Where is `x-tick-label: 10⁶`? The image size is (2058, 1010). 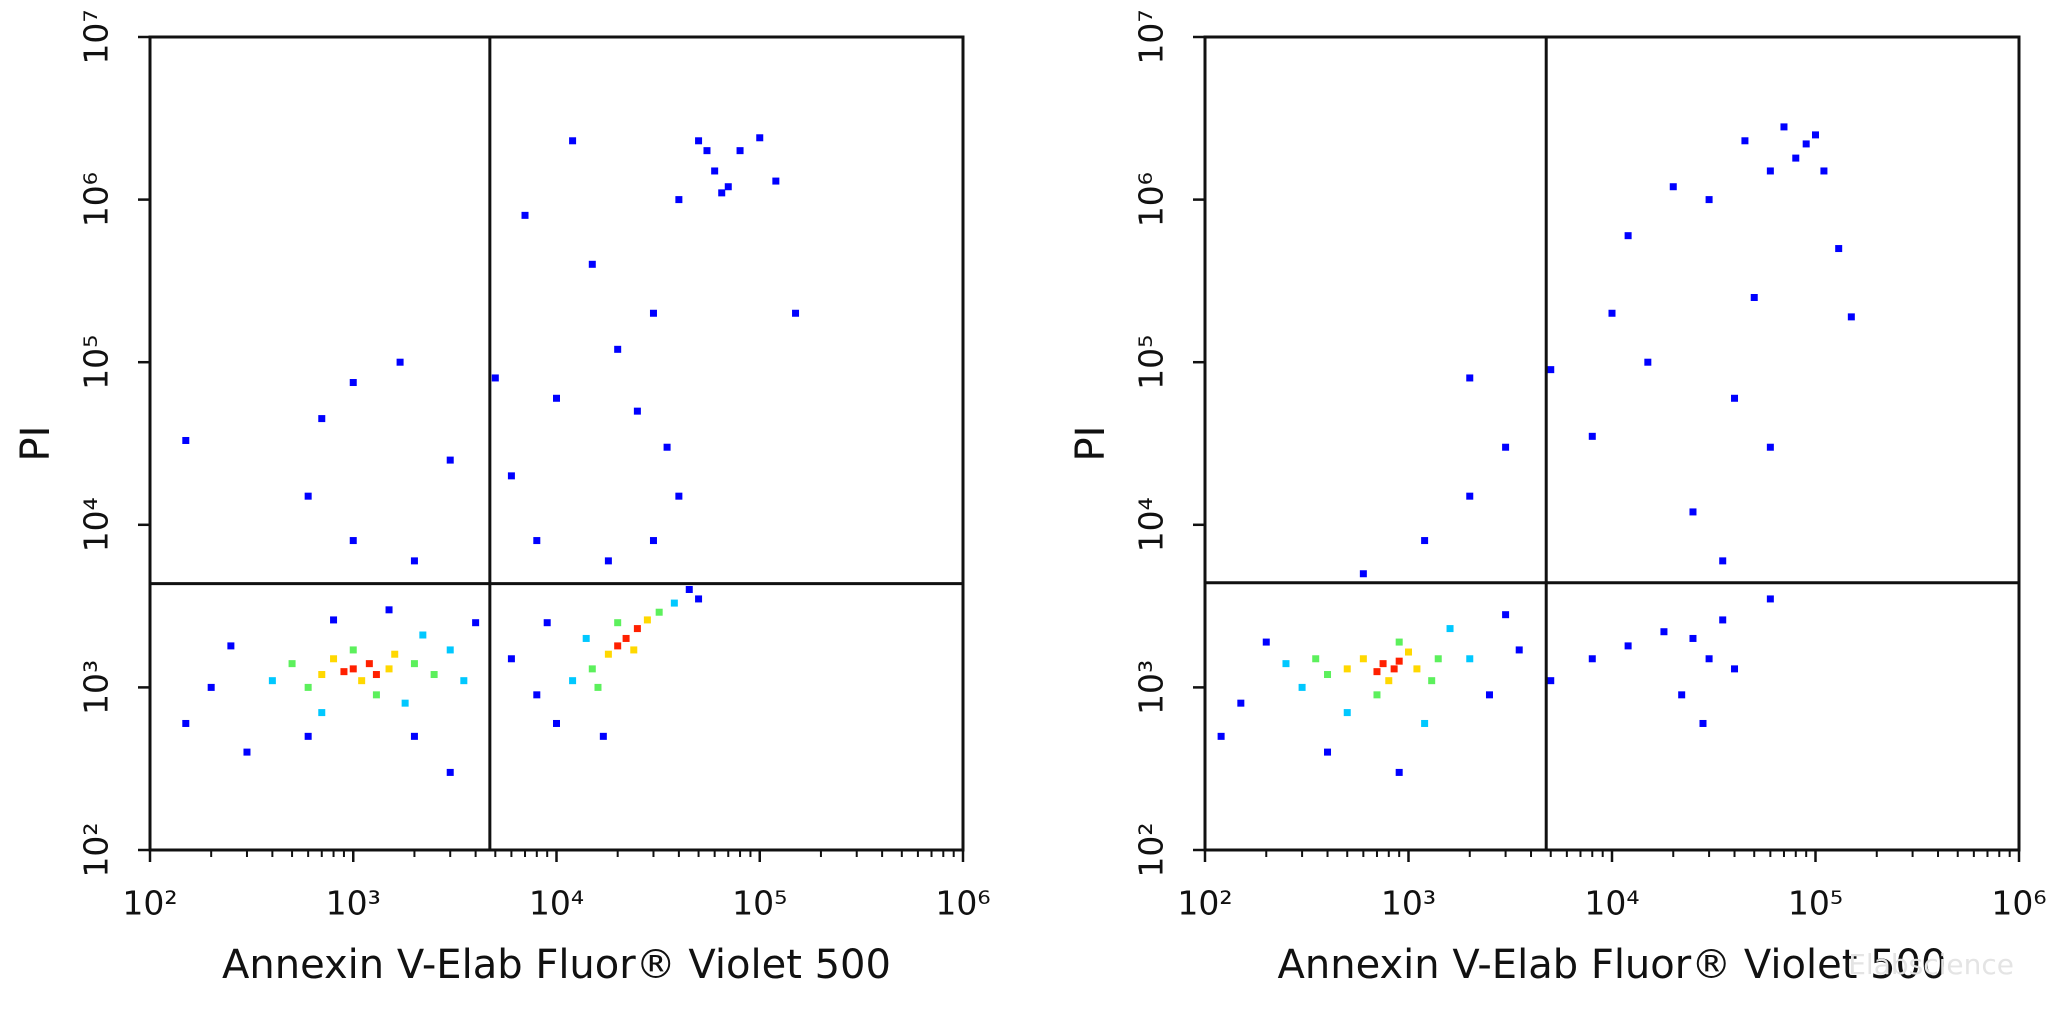 x-tick-label: 10⁶ is located at coordinates (2018, 903).